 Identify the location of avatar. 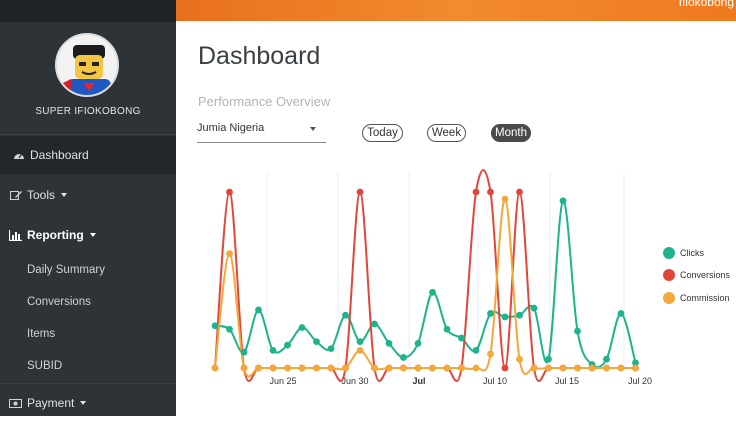
(87, 65).